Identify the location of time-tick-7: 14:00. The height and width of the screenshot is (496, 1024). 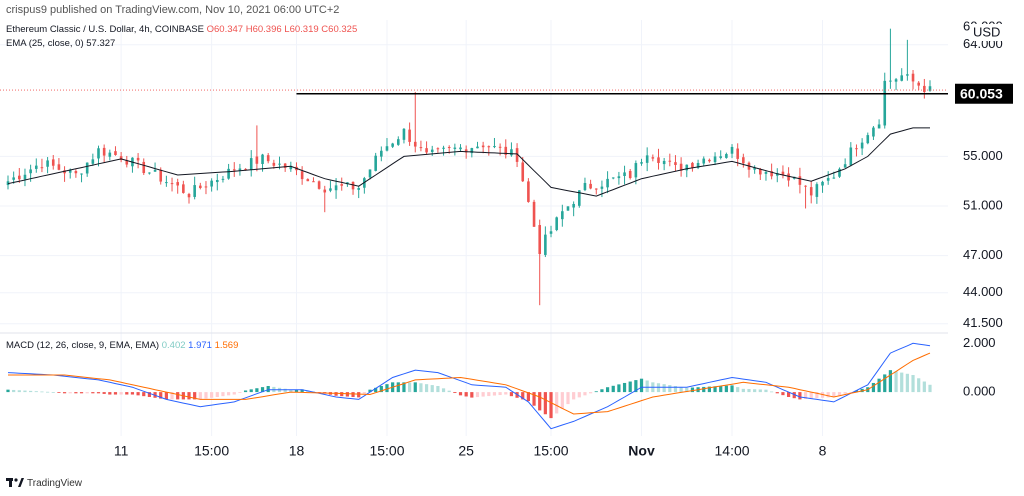
(732, 451).